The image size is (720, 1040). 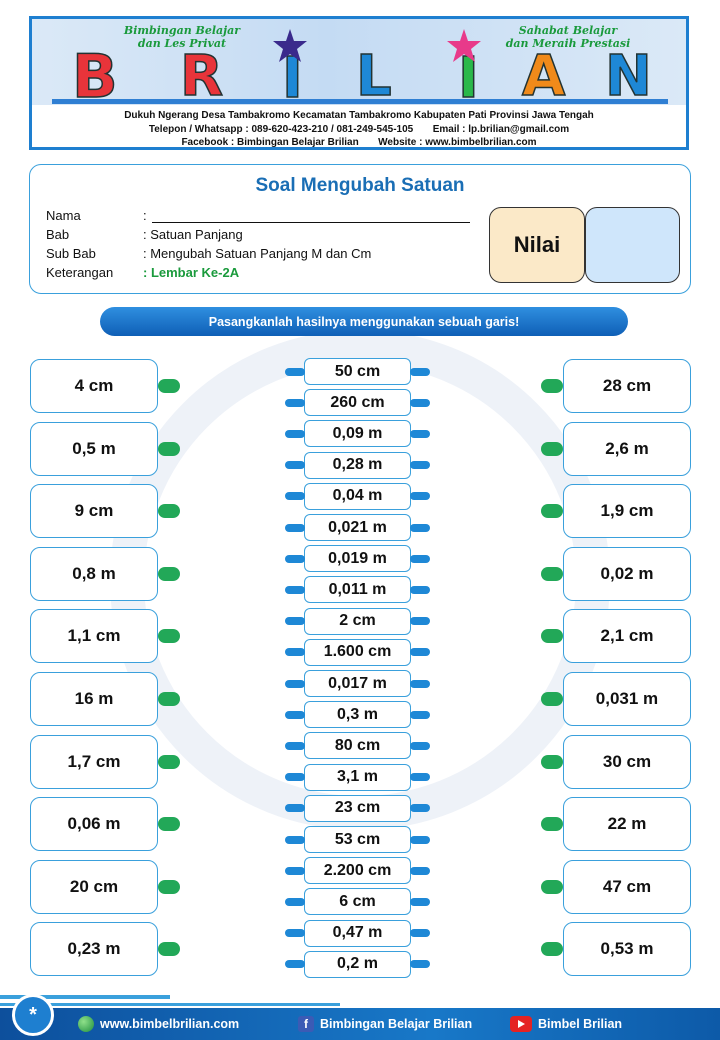 What do you see at coordinates (357, 746) in the screenshot?
I see `center-question-pill: 80 cm` at bounding box center [357, 746].